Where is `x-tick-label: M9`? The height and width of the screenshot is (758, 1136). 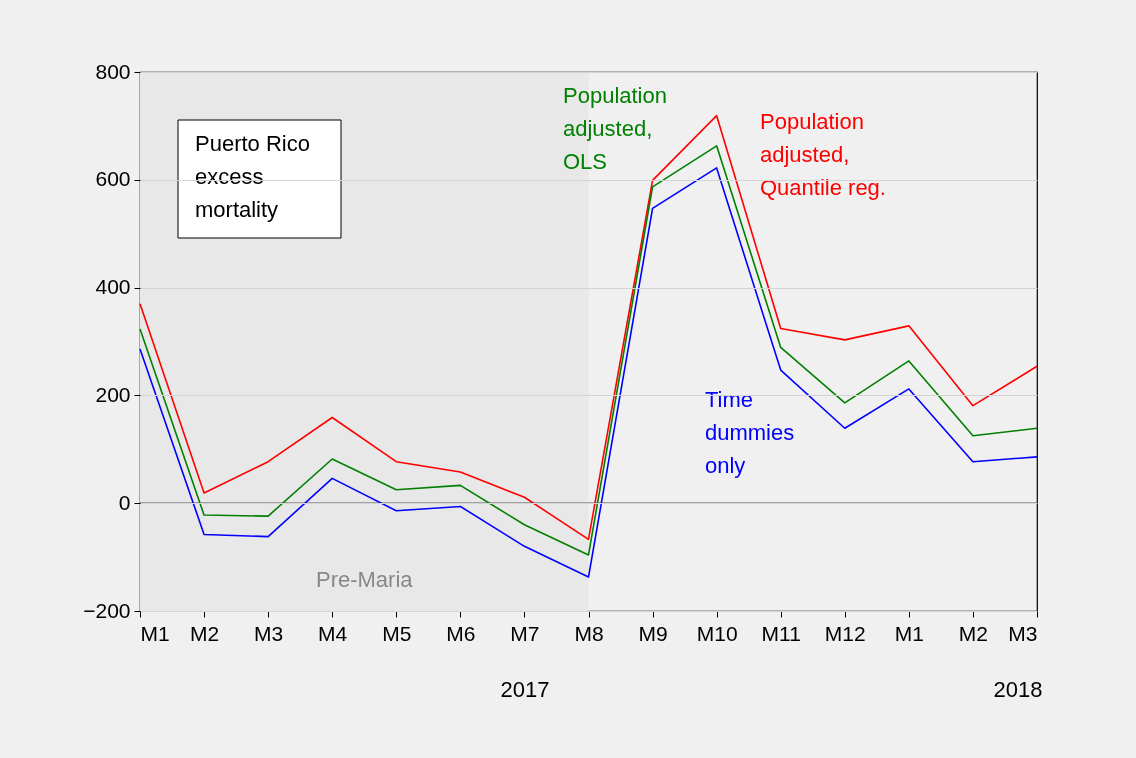 x-tick-label: M9 is located at coordinates (653, 633).